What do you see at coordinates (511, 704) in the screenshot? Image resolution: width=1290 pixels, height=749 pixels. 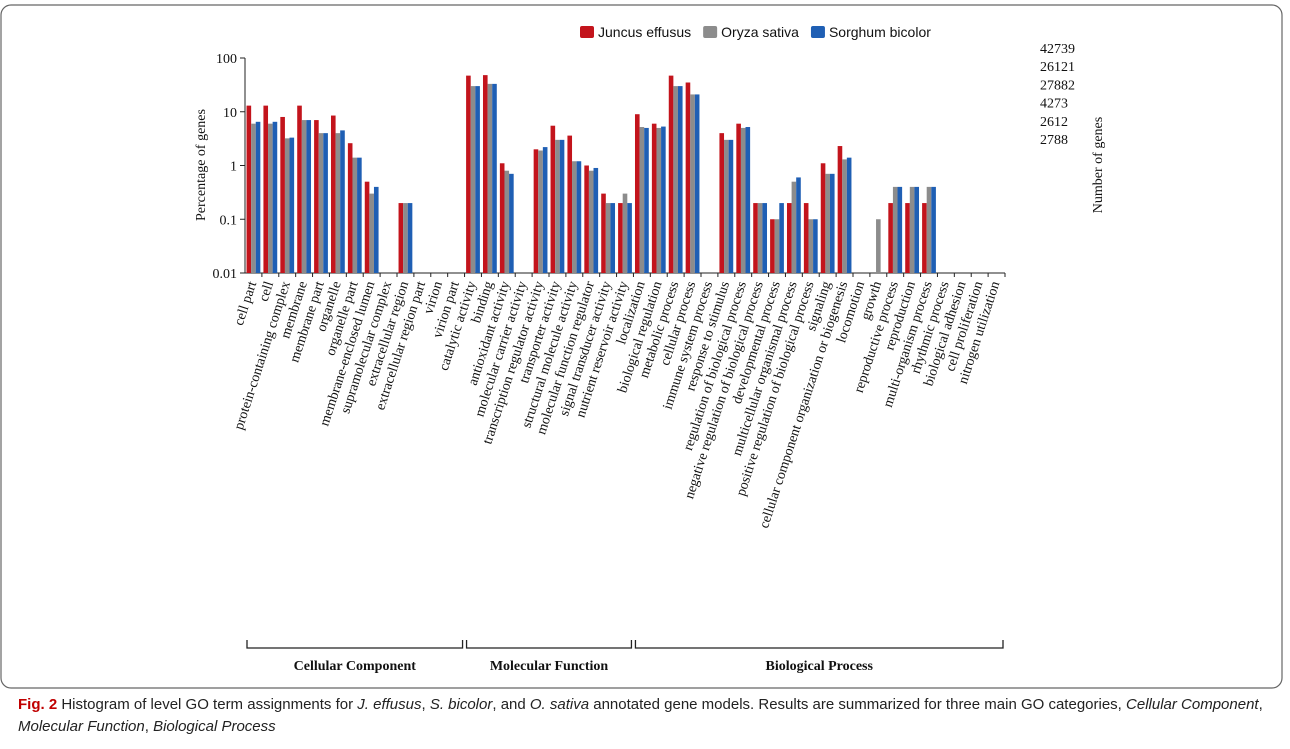 I see `caption-text: , and` at bounding box center [511, 704].